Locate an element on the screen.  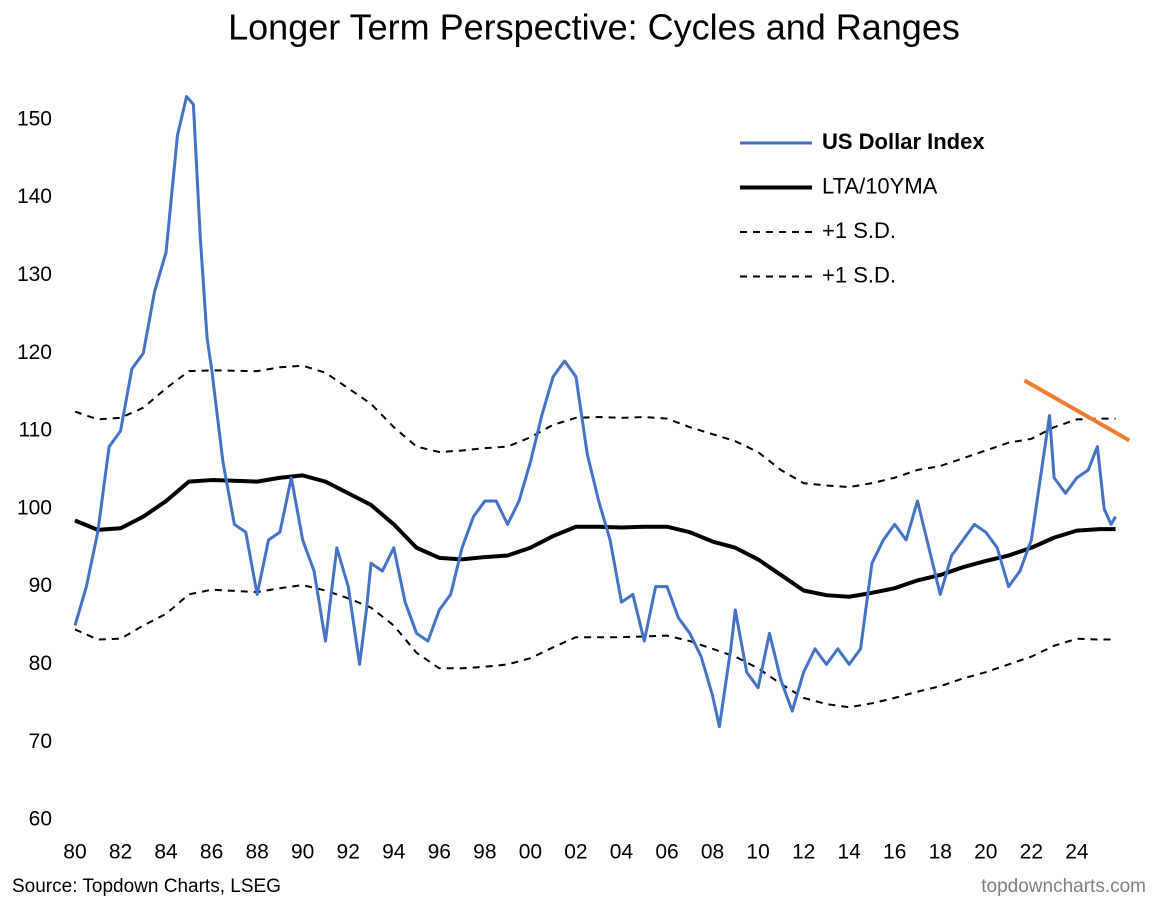
y-tick-label: 140 is located at coordinates (34, 196).